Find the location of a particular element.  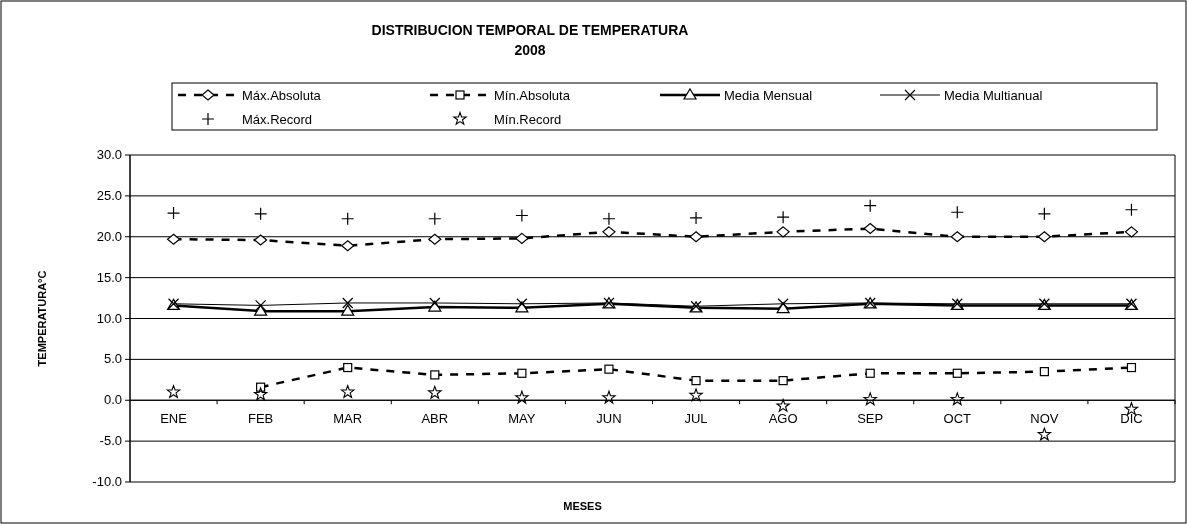

x-tick-label: ENE is located at coordinates (174, 419).